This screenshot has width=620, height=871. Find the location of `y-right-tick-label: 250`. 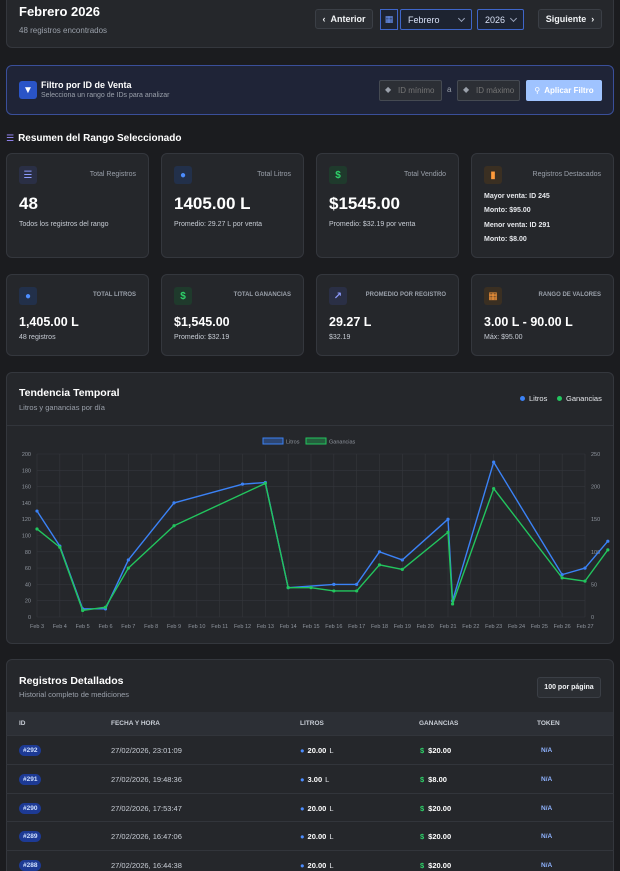

y-right-tick-label: 250 is located at coordinates (595, 455).